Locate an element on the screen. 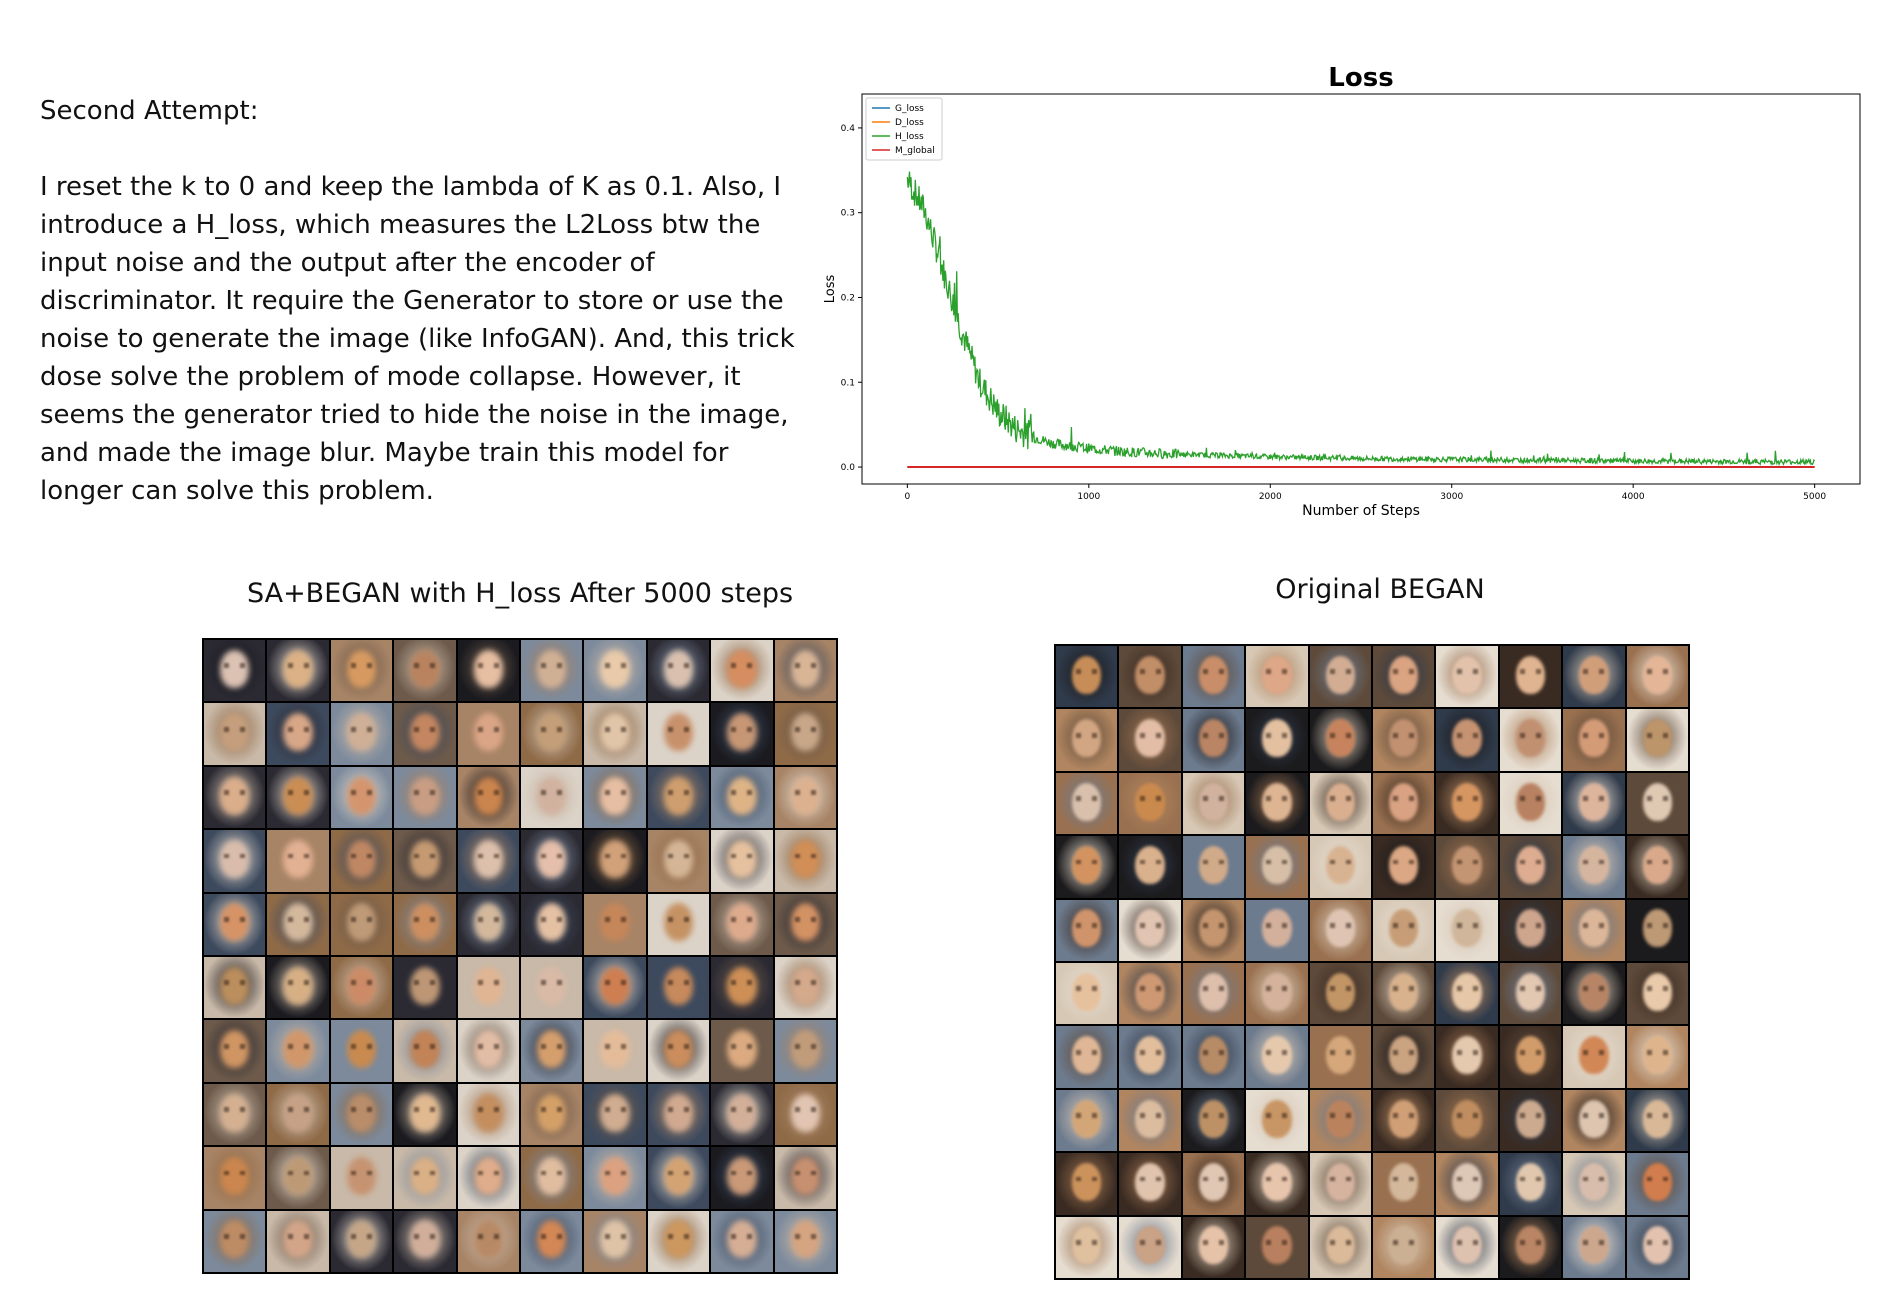  legend-entry: H_loss is located at coordinates (909, 137).